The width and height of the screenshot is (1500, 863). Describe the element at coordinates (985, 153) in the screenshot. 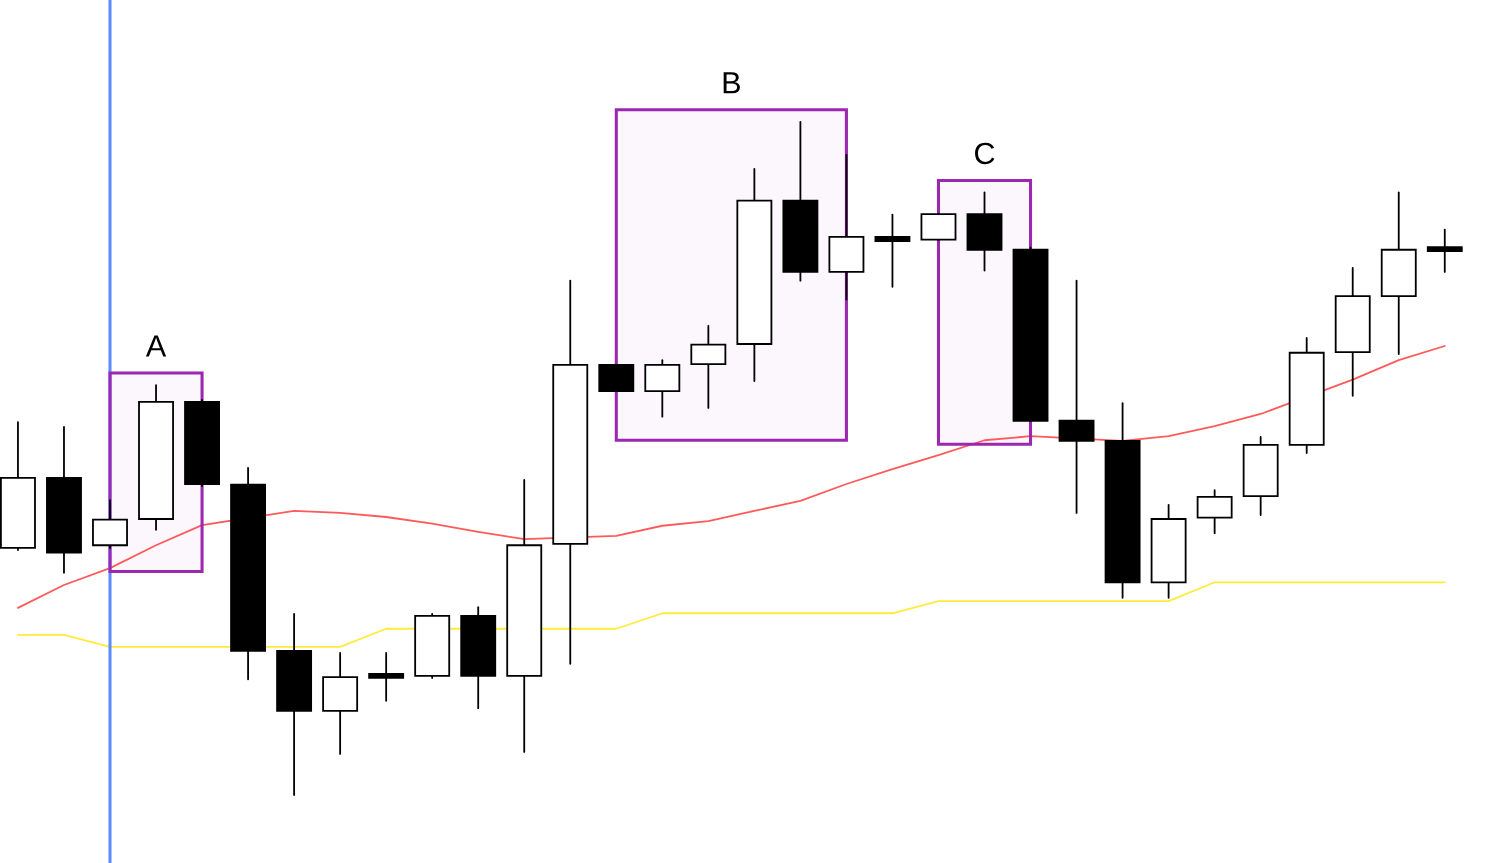

I see `annotation: C` at that location.